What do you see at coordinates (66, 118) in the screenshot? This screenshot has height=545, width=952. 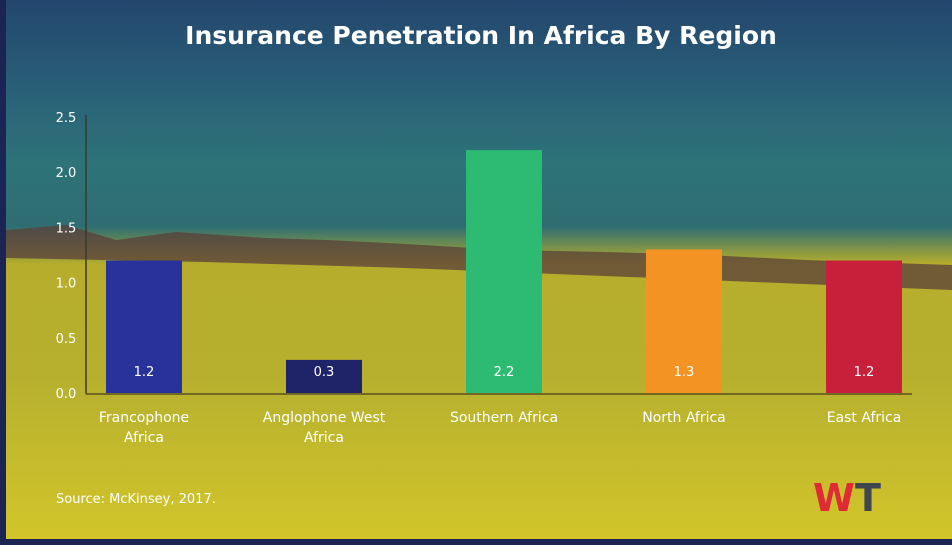 I see `y-tick-label: 2.5` at bounding box center [66, 118].